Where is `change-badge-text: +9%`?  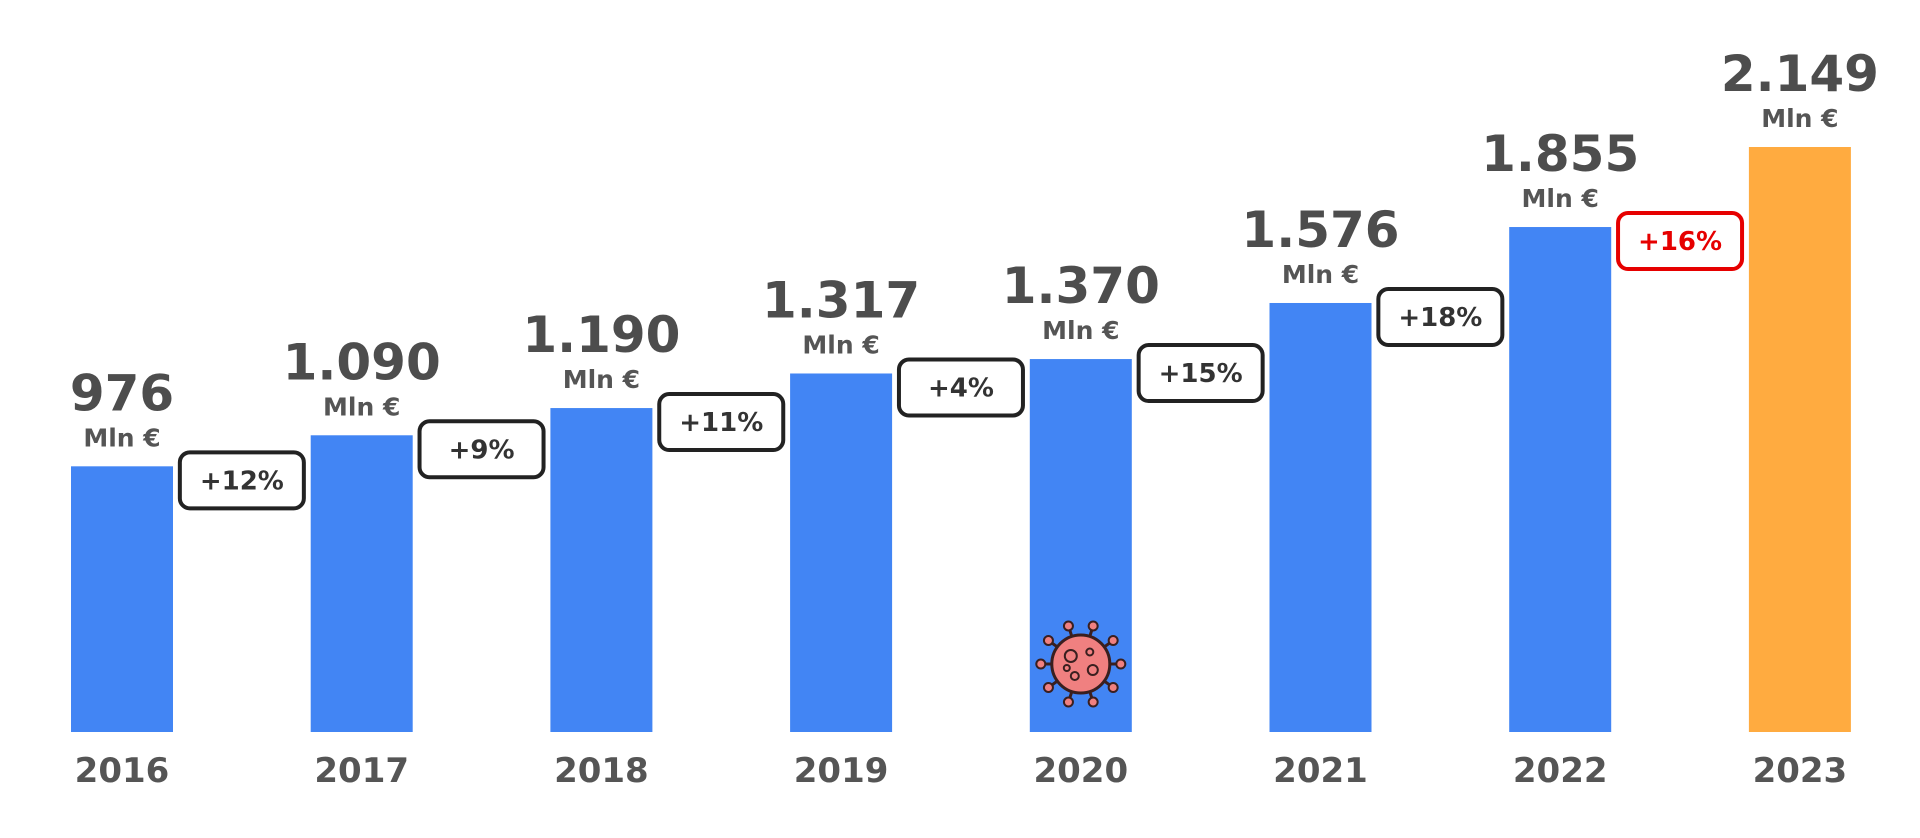
change-badge-text: +9% is located at coordinates (482, 450).